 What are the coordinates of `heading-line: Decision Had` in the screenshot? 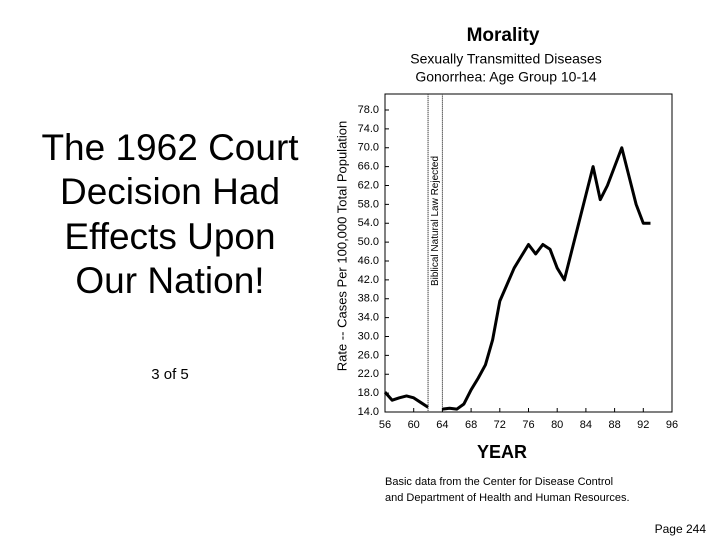 It's located at (170, 192).